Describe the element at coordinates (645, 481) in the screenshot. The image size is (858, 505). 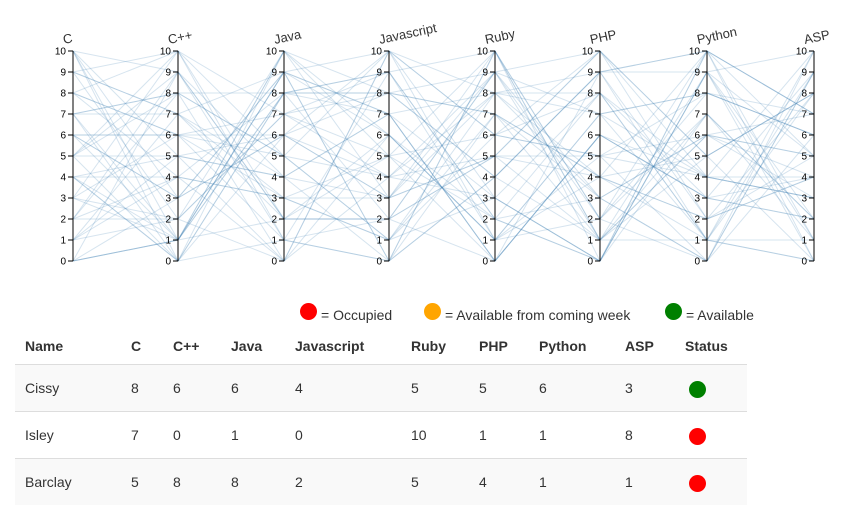
I see `cell-asp: 1` at that location.